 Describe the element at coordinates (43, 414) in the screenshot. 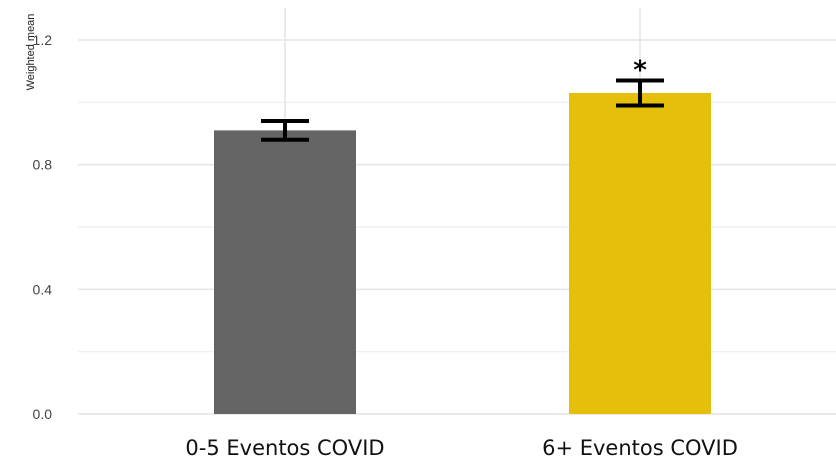

I see `y-tick-label: 0.0` at that location.